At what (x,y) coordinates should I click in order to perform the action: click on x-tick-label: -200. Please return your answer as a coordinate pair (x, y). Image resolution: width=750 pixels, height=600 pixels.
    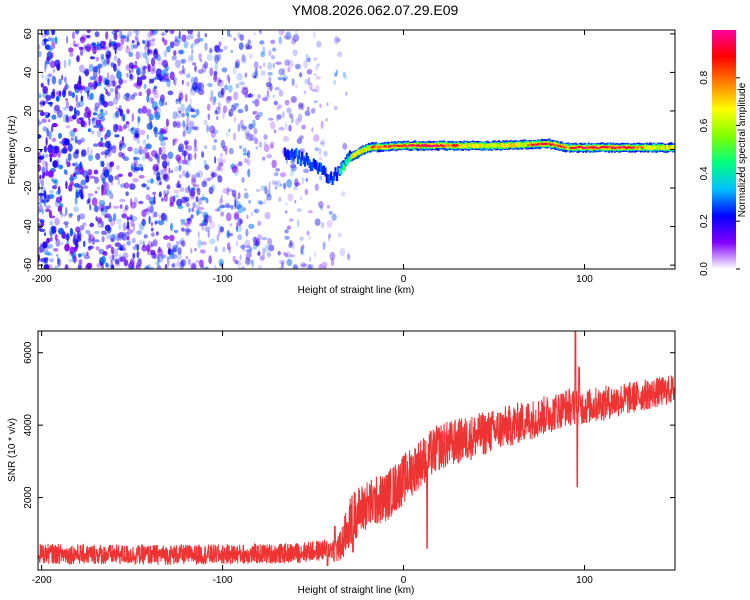
    Looking at the image, I should click on (42, 279).